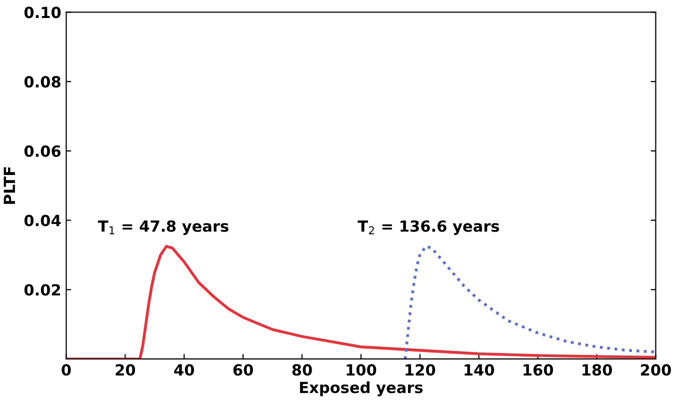 The image size is (676, 407). Describe the element at coordinates (479, 370) in the screenshot. I see `x-tick-label: 140` at that location.